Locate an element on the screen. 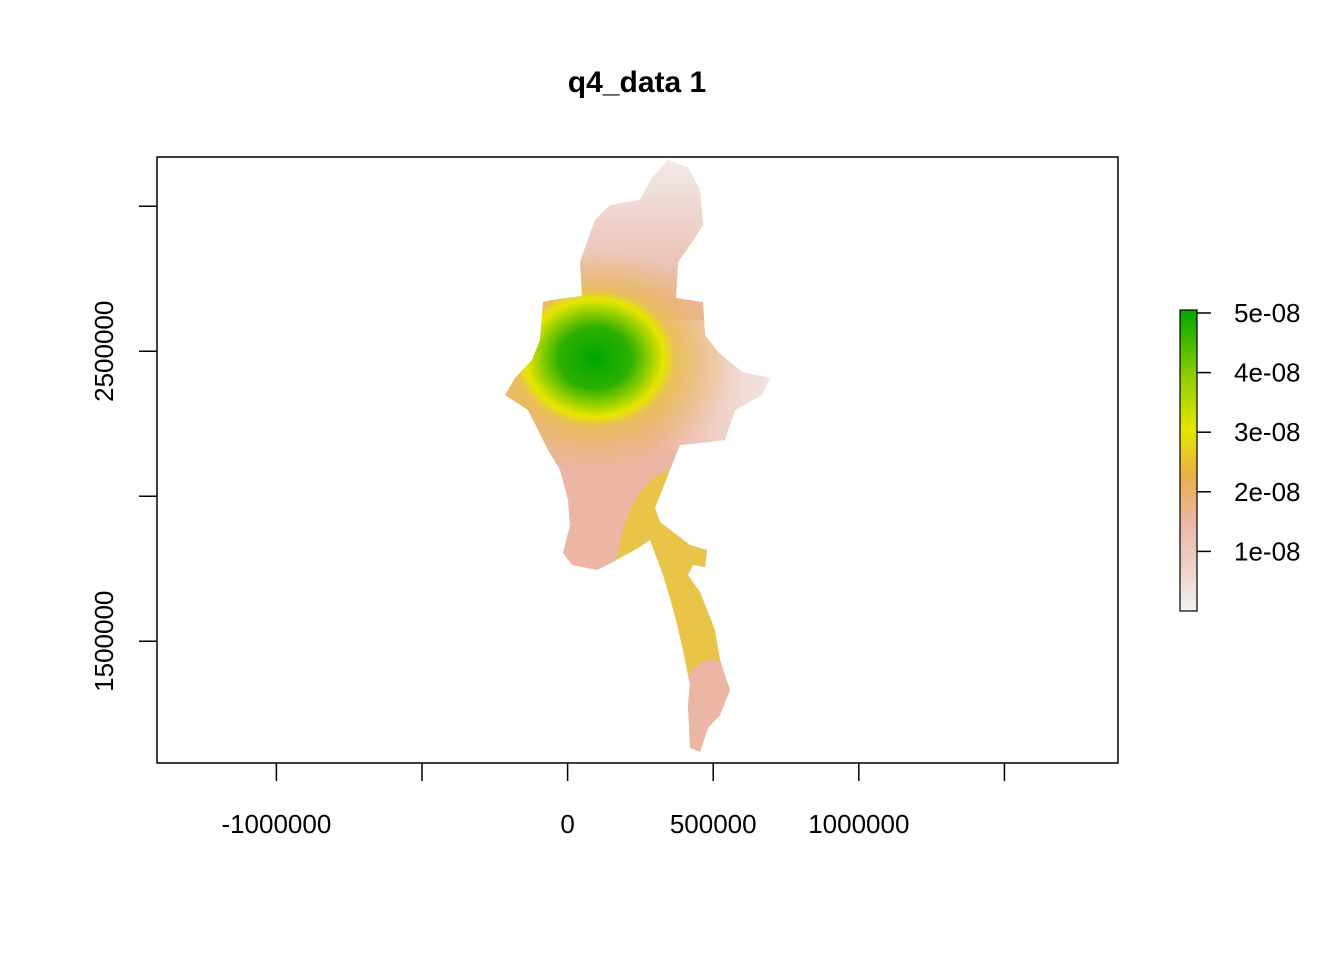 The height and width of the screenshot is (960, 1344). y-axis: 1500000 2500000 is located at coordinates (123, 448).